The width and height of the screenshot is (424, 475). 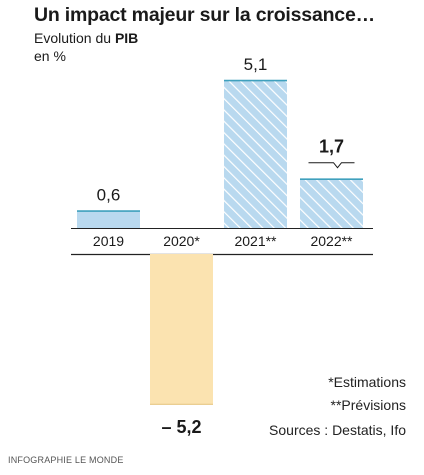 I want to click on subtitle-bold: PIB, so click(x=126, y=38).